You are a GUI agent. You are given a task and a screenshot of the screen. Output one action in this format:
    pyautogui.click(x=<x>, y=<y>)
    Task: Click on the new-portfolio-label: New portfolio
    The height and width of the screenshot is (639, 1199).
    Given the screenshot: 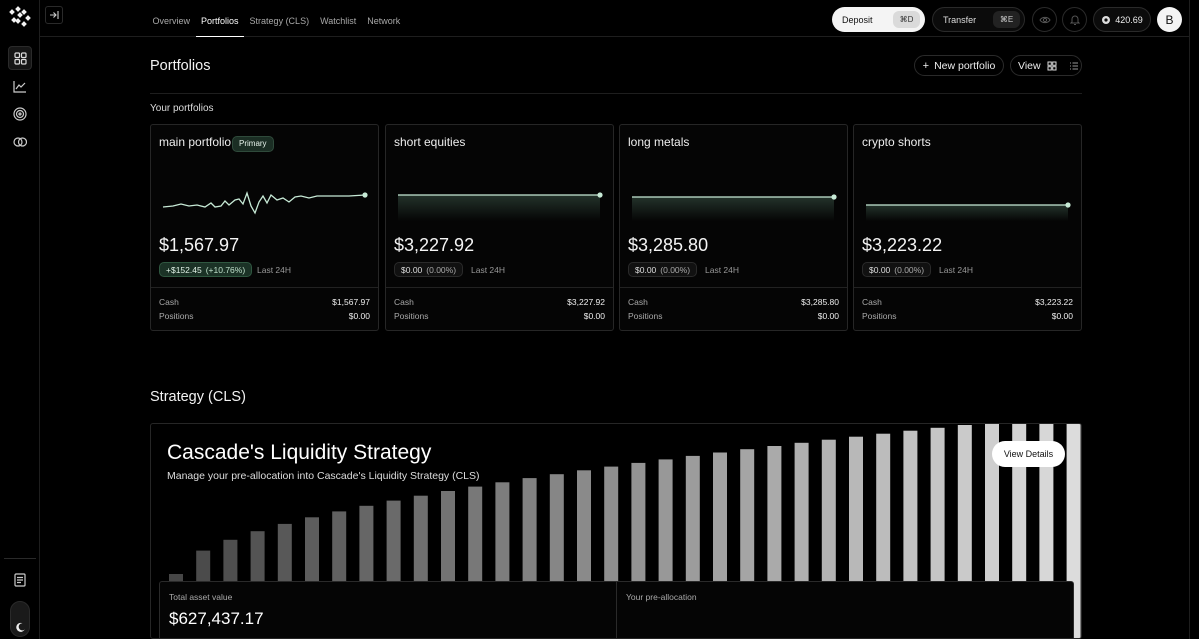 What is the action you would take?
    pyautogui.click(x=965, y=65)
    